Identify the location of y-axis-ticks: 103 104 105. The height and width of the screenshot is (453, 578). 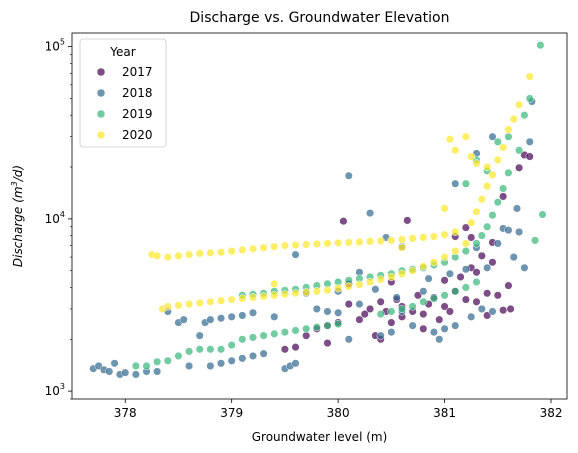
(58, 219).